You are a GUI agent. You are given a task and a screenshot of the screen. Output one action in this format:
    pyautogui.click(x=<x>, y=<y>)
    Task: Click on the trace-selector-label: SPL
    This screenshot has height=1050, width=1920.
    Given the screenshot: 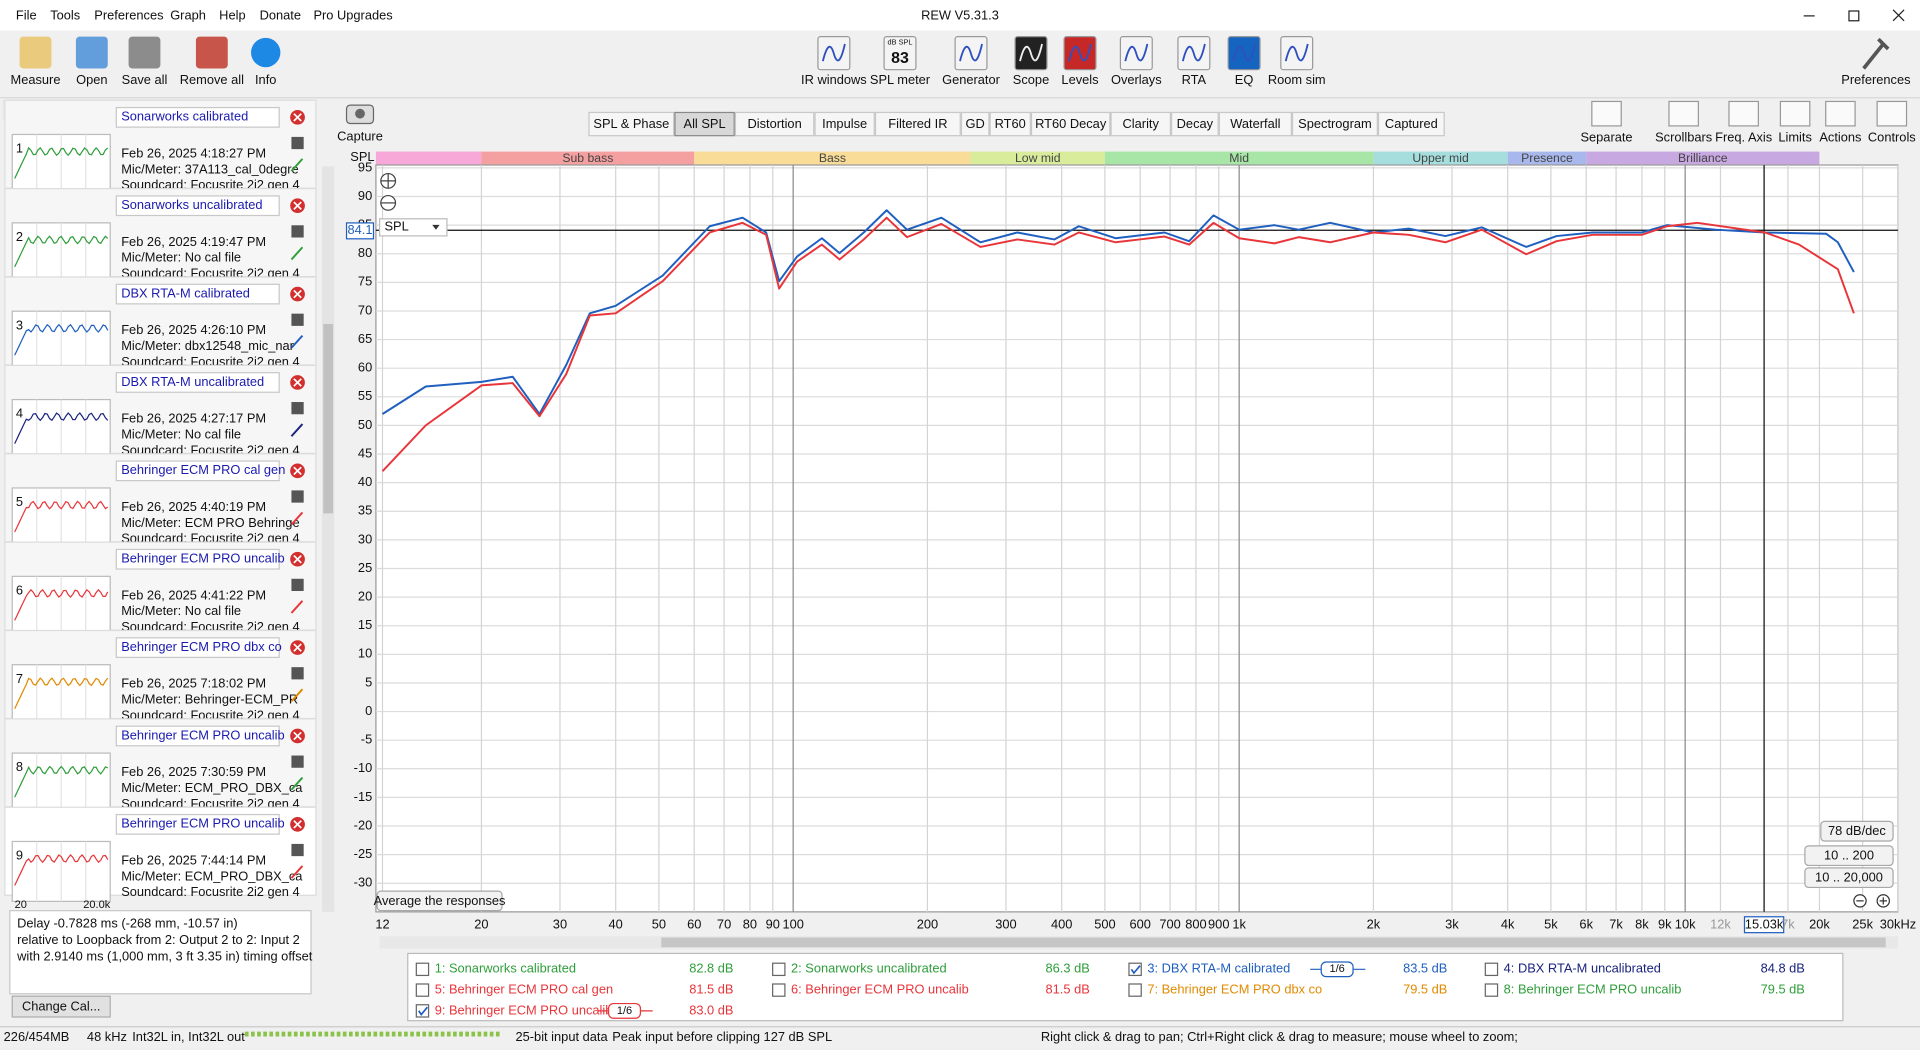 What is the action you would take?
    pyautogui.click(x=396, y=226)
    